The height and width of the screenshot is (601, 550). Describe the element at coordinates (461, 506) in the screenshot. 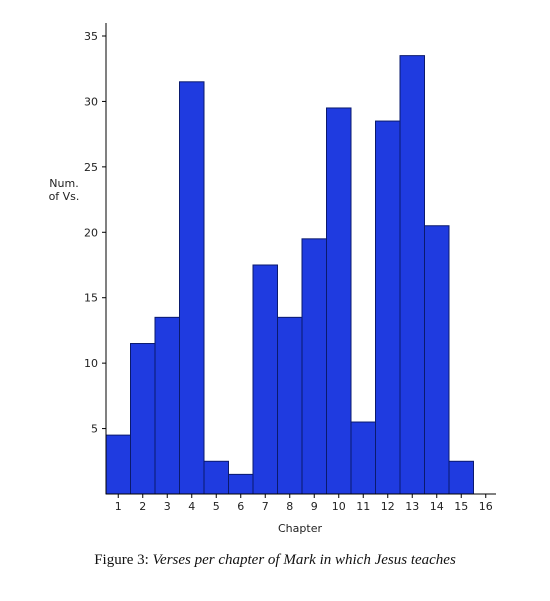

I see `x-tick-label-15: 15` at that location.